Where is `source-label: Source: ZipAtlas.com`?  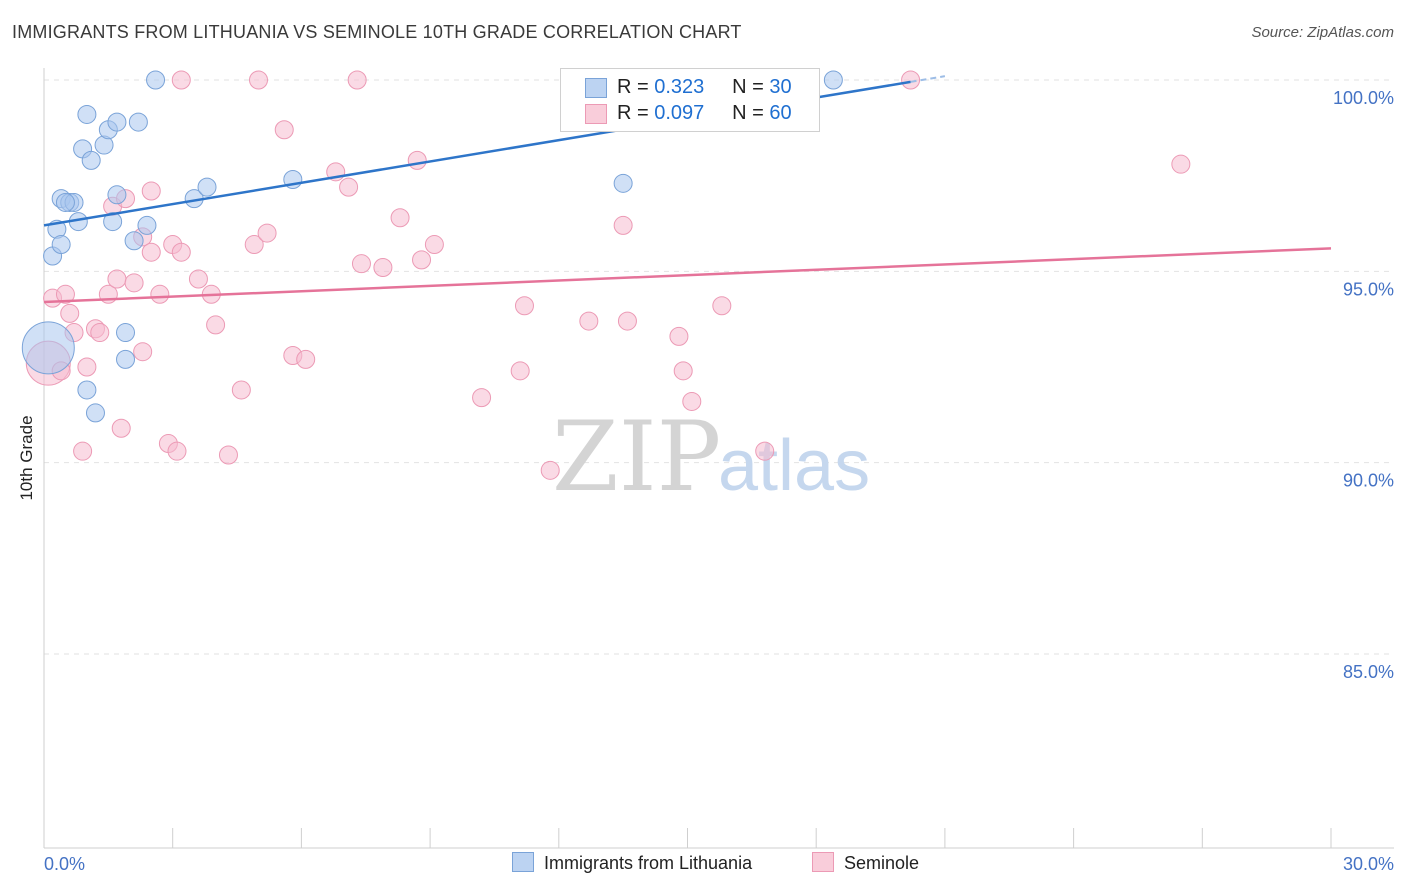 source-label: Source: ZipAtlas.com is located at coordinates (1322, 32).